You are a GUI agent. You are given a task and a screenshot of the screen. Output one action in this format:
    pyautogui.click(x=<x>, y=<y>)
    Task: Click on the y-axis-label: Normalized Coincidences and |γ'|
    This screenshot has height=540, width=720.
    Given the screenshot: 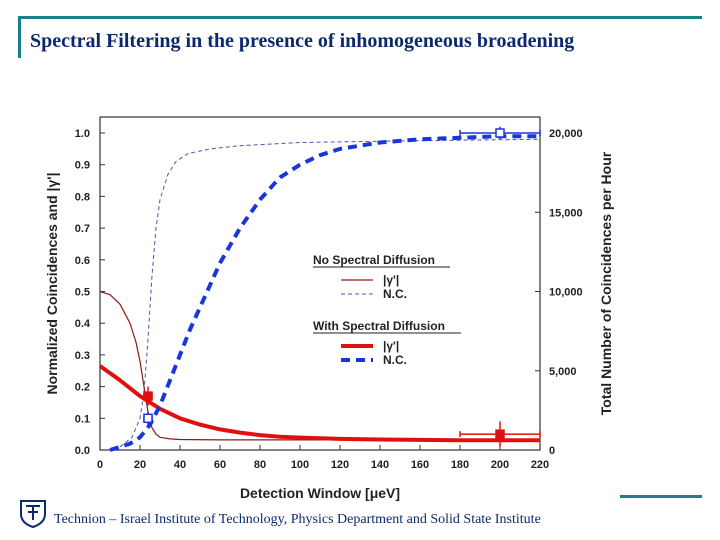 What is the action you would take?
    pyautogui.click(x=52, y=284)
    